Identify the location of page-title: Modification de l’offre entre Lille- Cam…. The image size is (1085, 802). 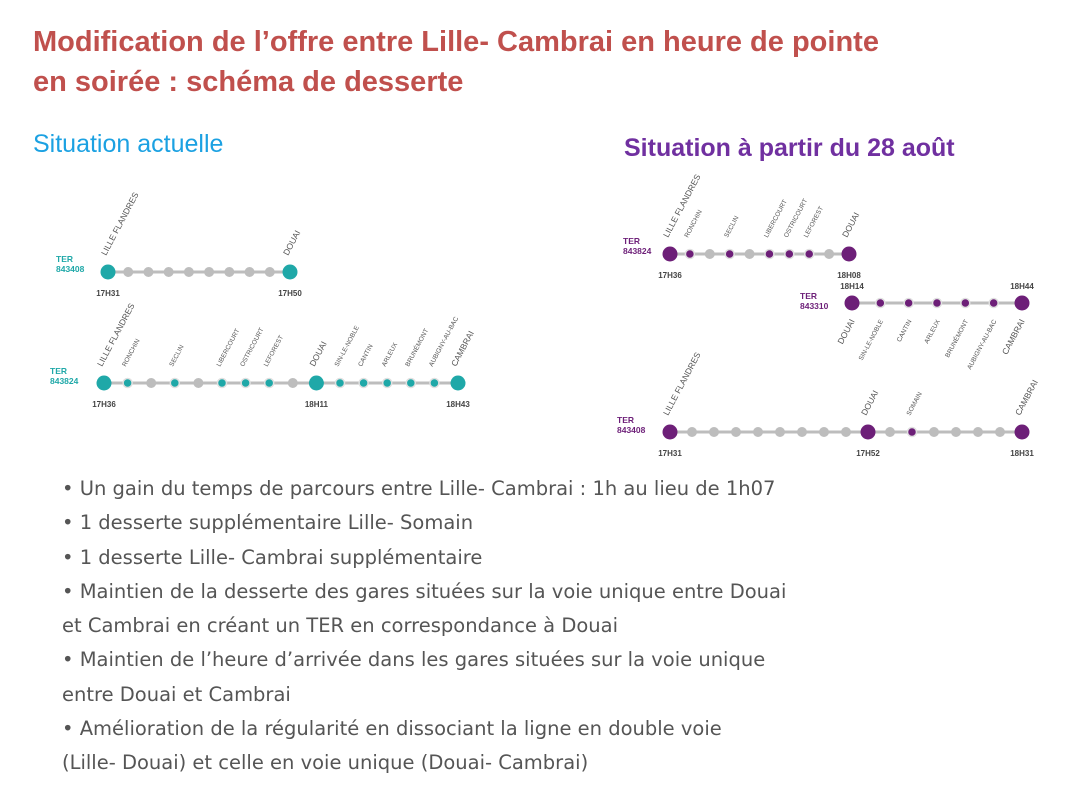
(543, 62).